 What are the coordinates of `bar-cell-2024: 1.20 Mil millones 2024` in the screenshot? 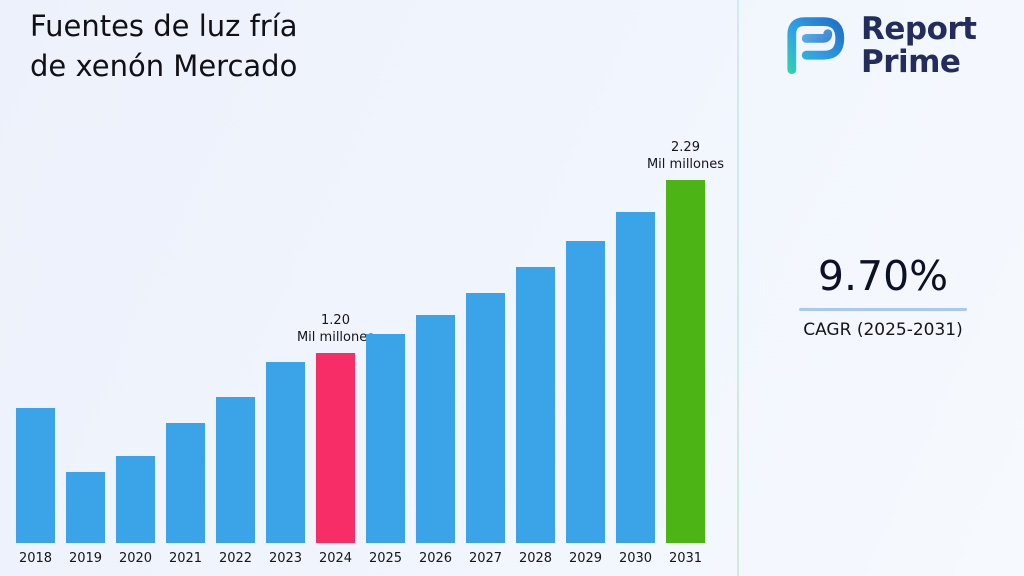 It's located at (335, 439).